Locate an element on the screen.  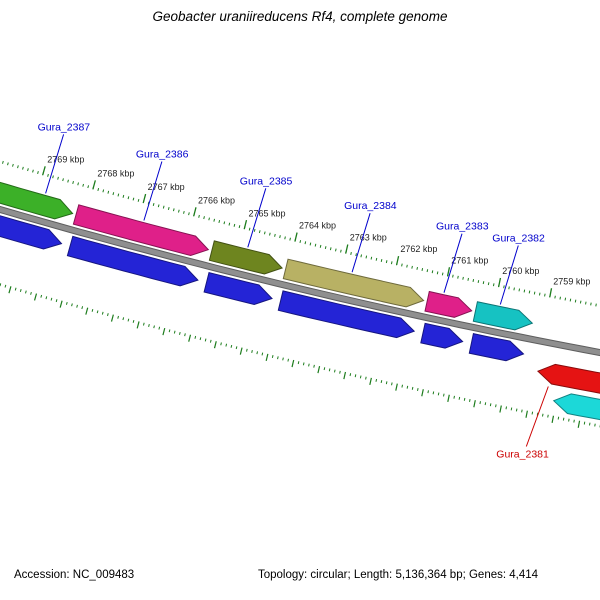
axis-tick-label: 2760 kbp is located at coordinates (520, 271).